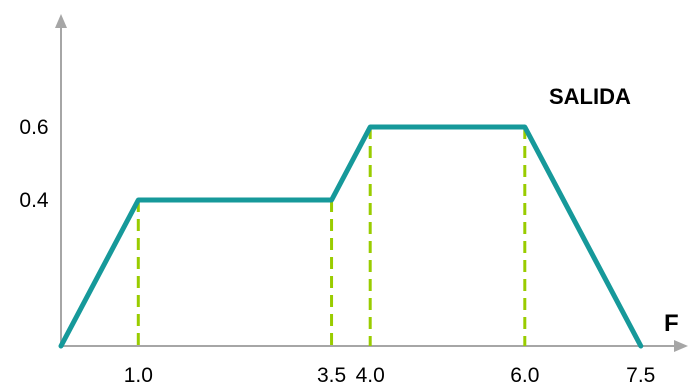  I want to click on x-axis-arrow, so click(681, 346).